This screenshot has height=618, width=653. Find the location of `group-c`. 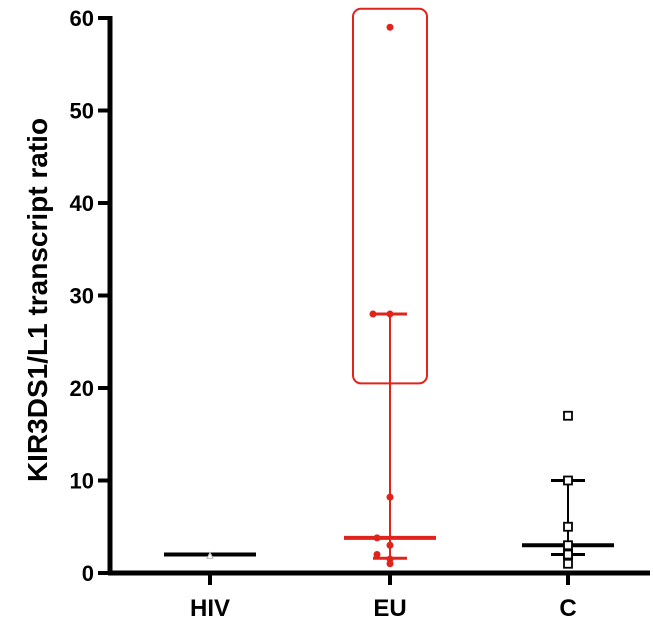

group-c is located at coordinates (568, 489).